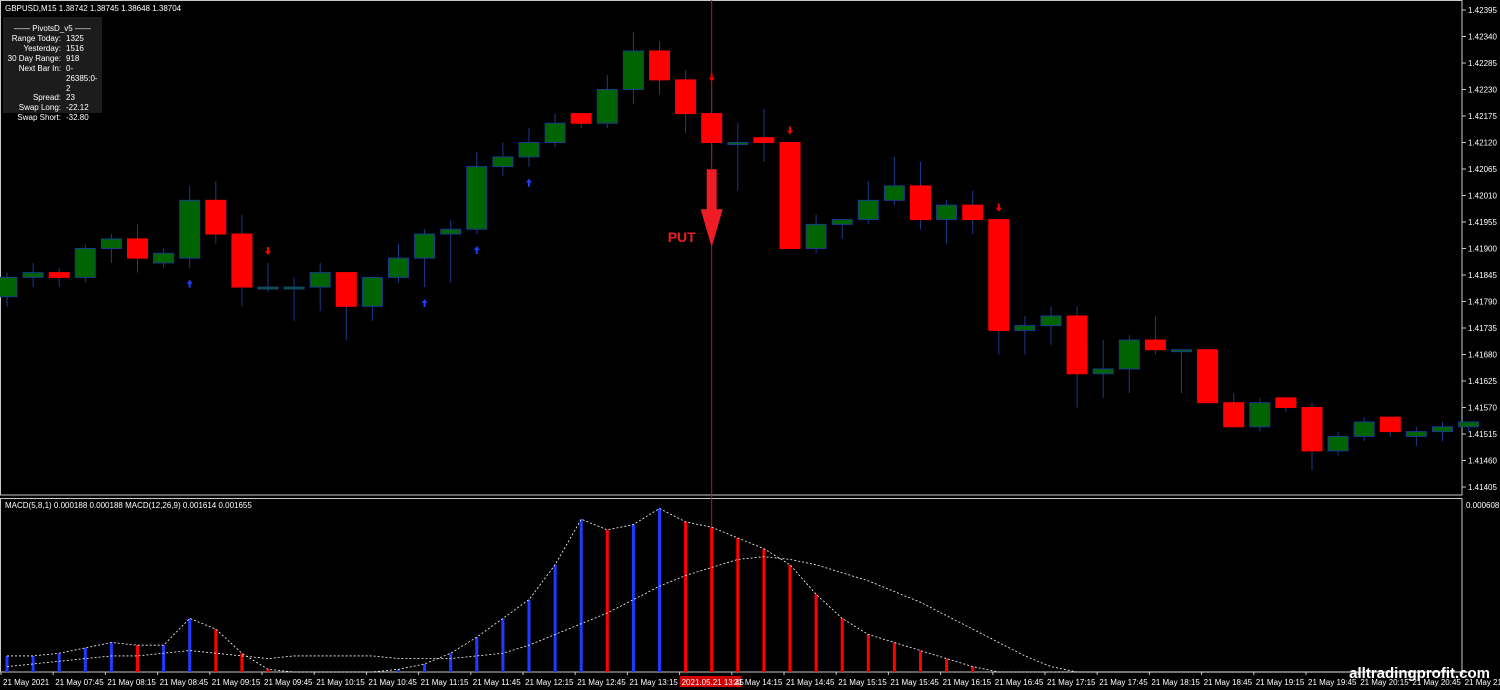 Image resolution: width=1500 pixels, height=690 pixels. What do you see at coordinates (79, 682) in the screenshot?
I see `time-label: 21 May 07:45` at bounding box center [79, 682].